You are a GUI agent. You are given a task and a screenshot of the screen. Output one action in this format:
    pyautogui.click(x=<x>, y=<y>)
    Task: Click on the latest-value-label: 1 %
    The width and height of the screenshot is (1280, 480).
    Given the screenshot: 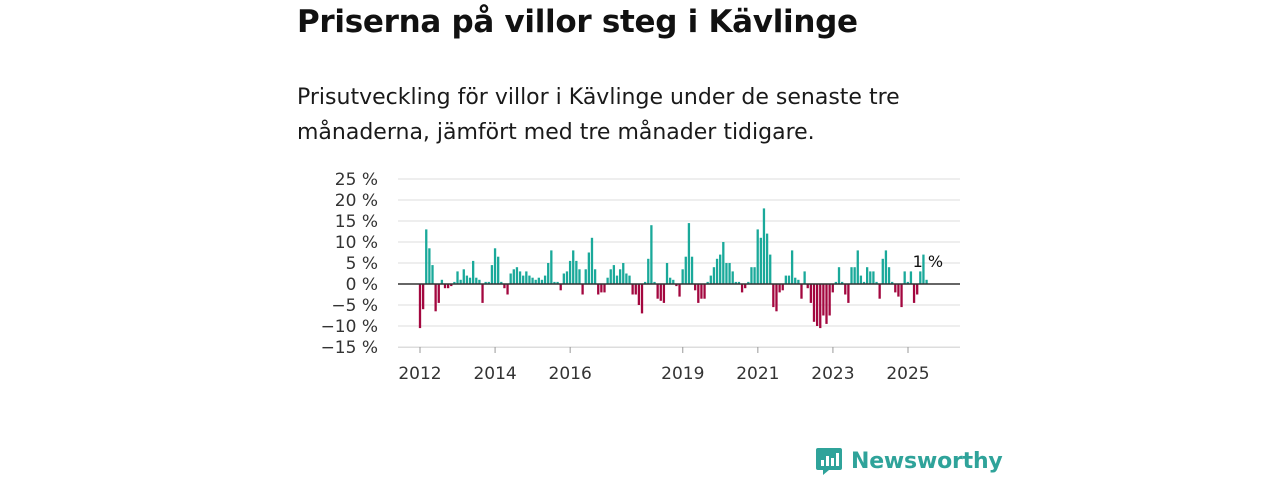 What is the action you would take?
    pyautogui.click(x=928, y=261)
    